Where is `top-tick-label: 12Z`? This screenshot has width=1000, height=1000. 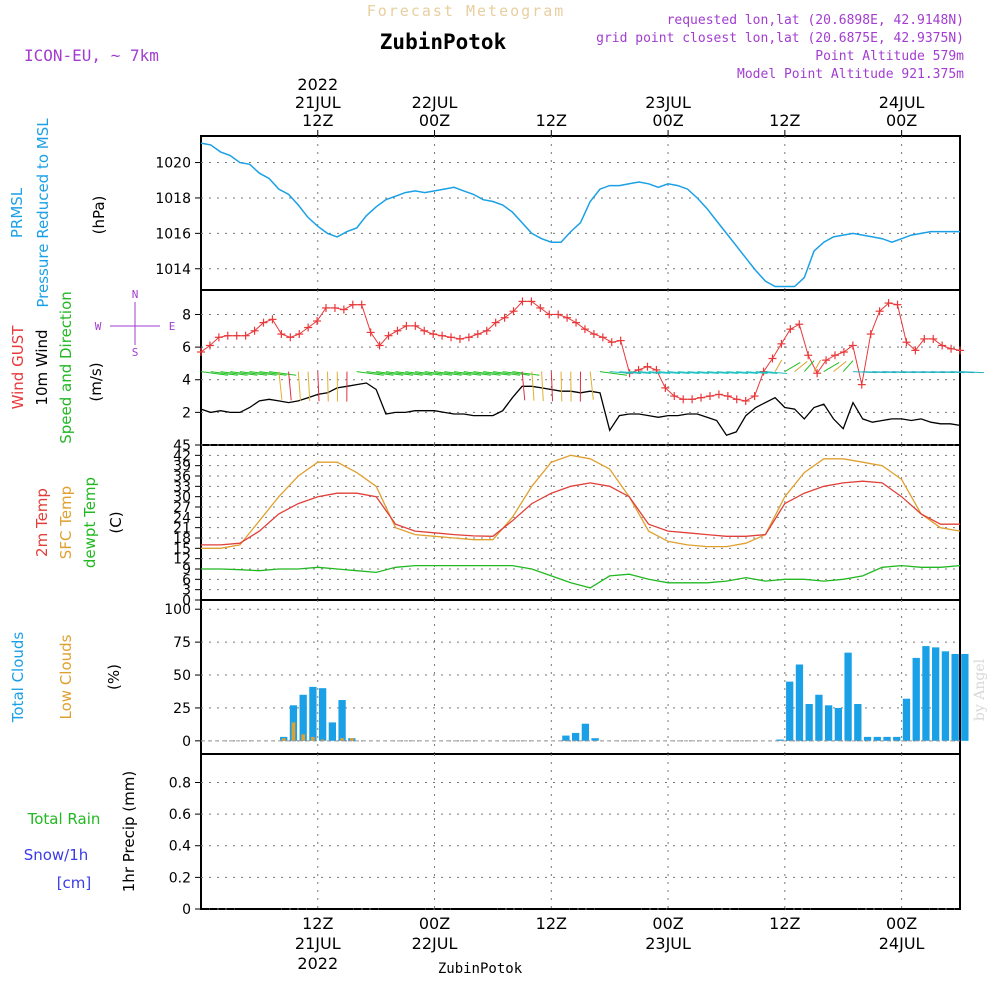 top-tick-label: 12Z is located at coordinates (551, 120).